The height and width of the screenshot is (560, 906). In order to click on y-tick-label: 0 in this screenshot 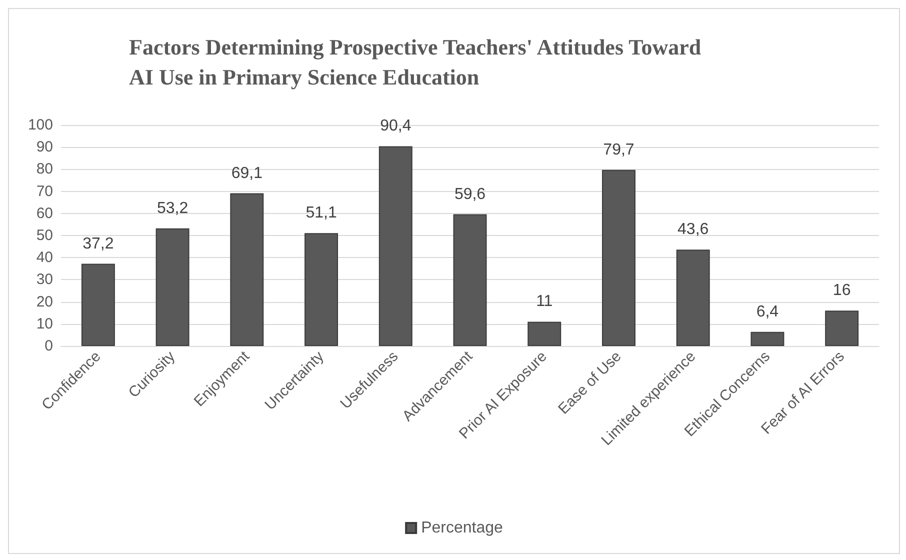, I will do `click(48, 346)`.